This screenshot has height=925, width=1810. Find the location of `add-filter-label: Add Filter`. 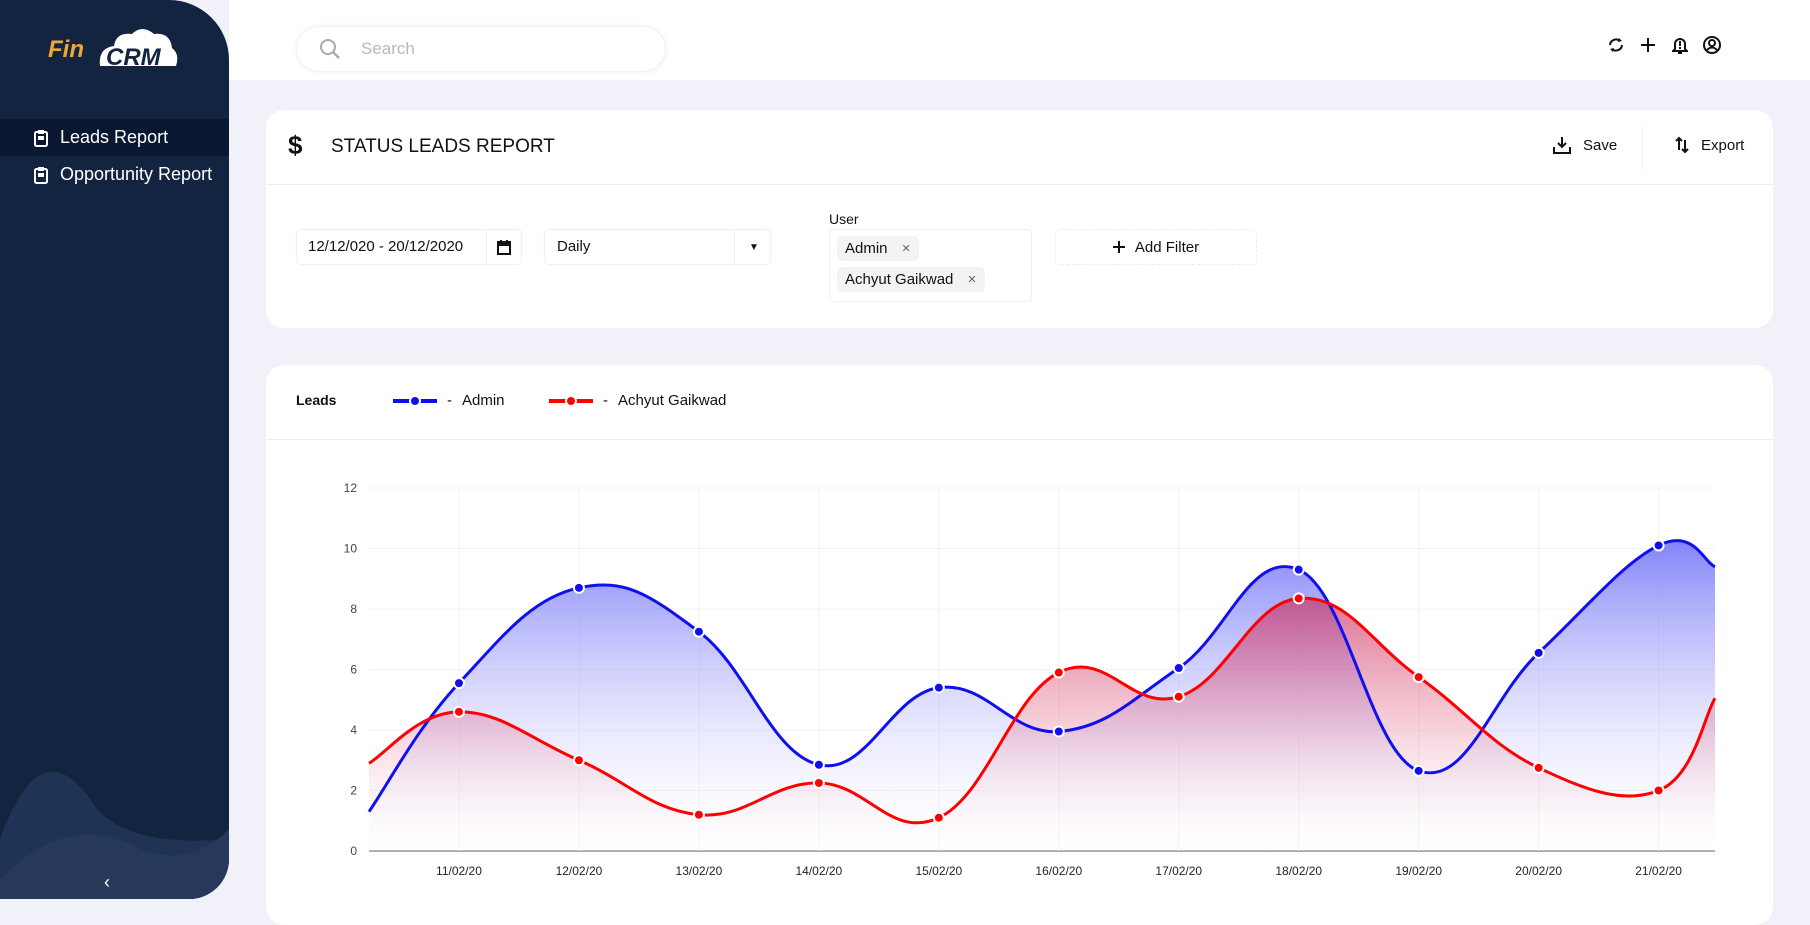

add-filter-label: Add Filter is located at coordinates (1167, 247).